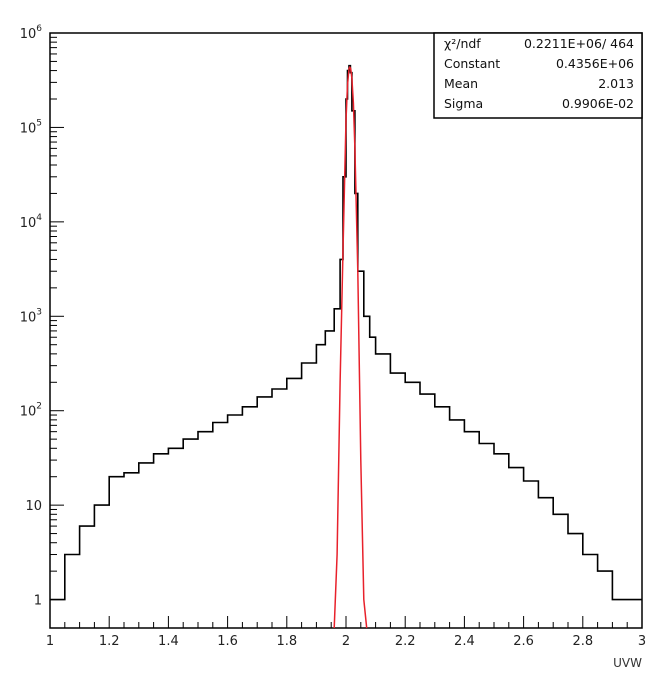  Describe the element at coordinates (472, 63) in the screenshot. I see `stats-label: Constant` at that location.